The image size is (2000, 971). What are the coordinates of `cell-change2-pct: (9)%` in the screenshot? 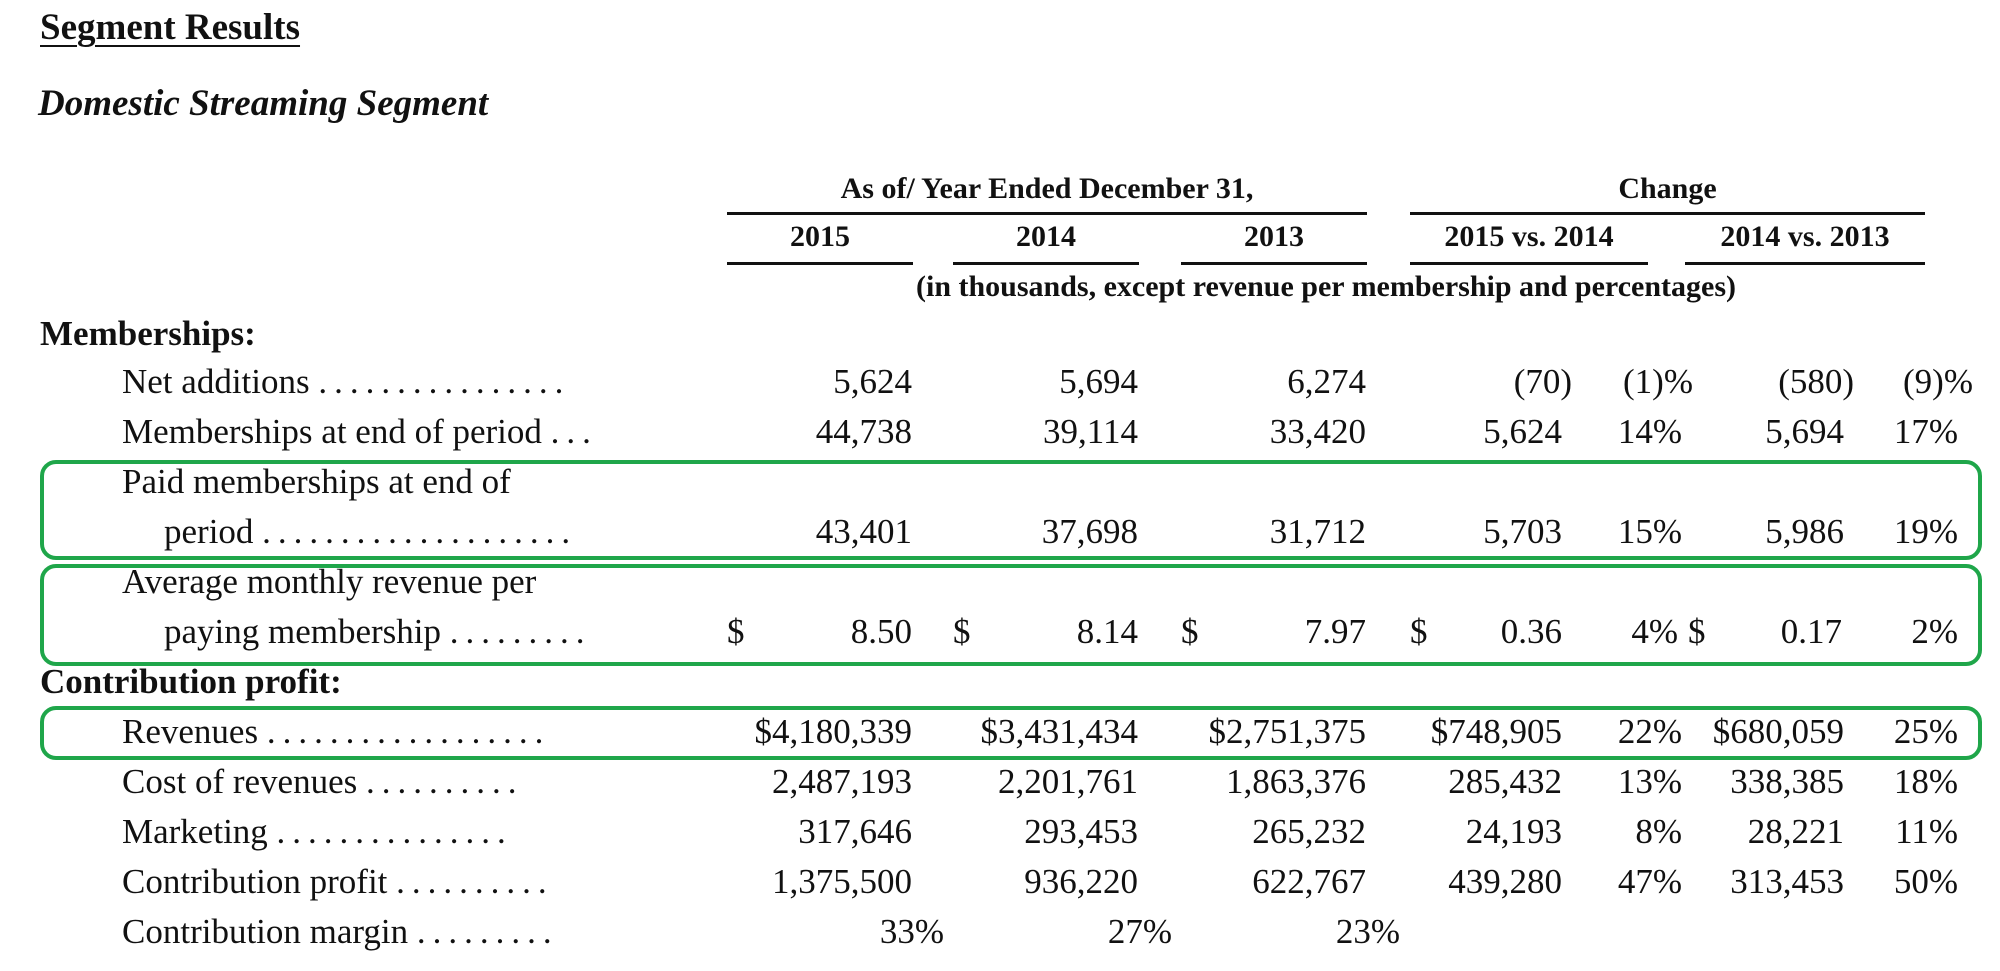 It's located at (1938, 381).